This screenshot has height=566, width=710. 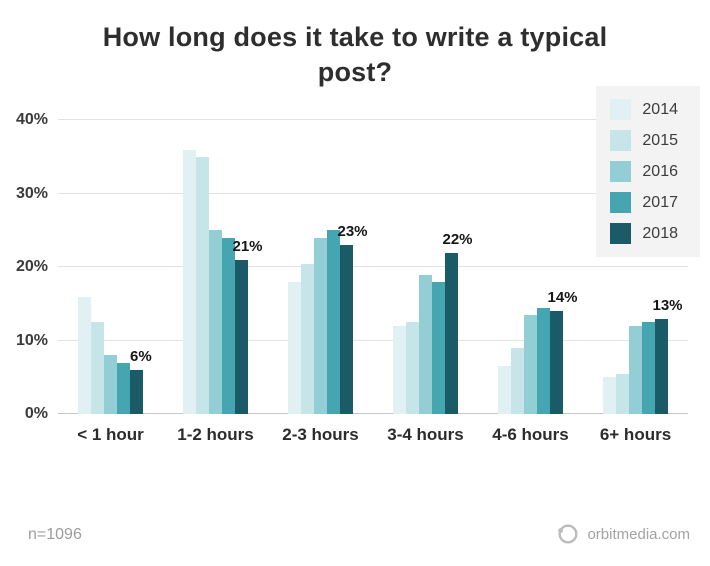 I want to click on y-axis-tick-label: 30%, so click(x=31, y=193).